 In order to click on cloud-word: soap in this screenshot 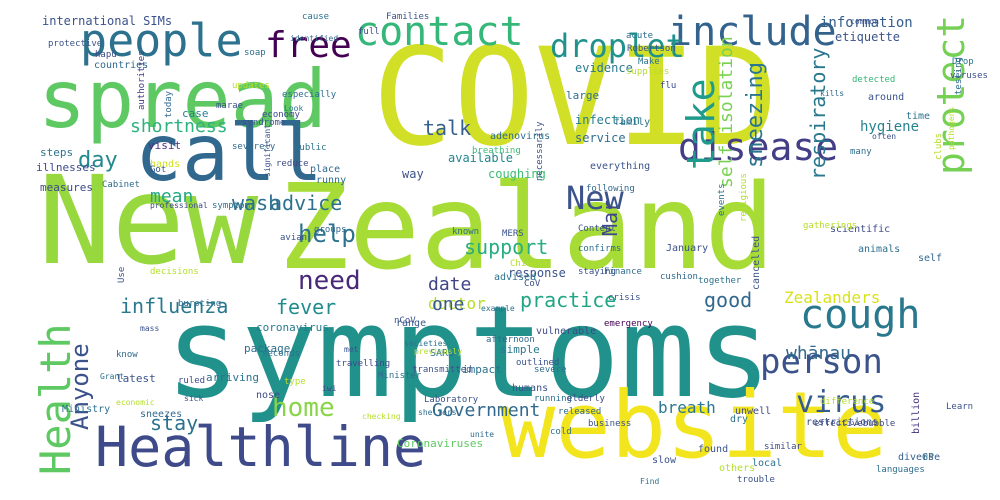, I will do `click(255, 53)`.